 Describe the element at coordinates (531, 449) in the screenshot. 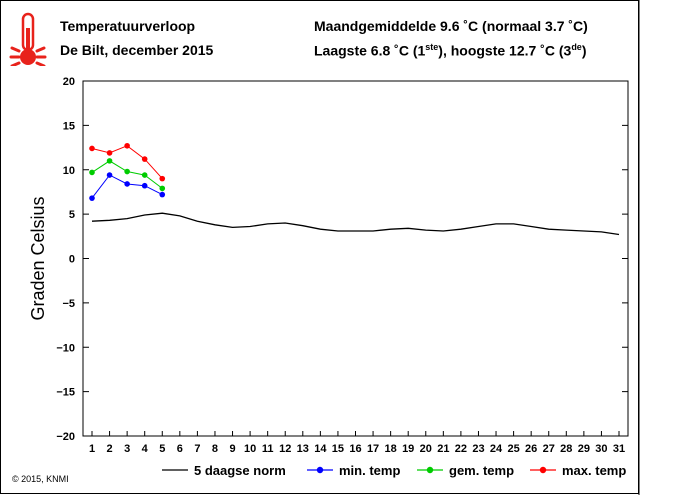

I see `x-tick-label: 26` at that location.